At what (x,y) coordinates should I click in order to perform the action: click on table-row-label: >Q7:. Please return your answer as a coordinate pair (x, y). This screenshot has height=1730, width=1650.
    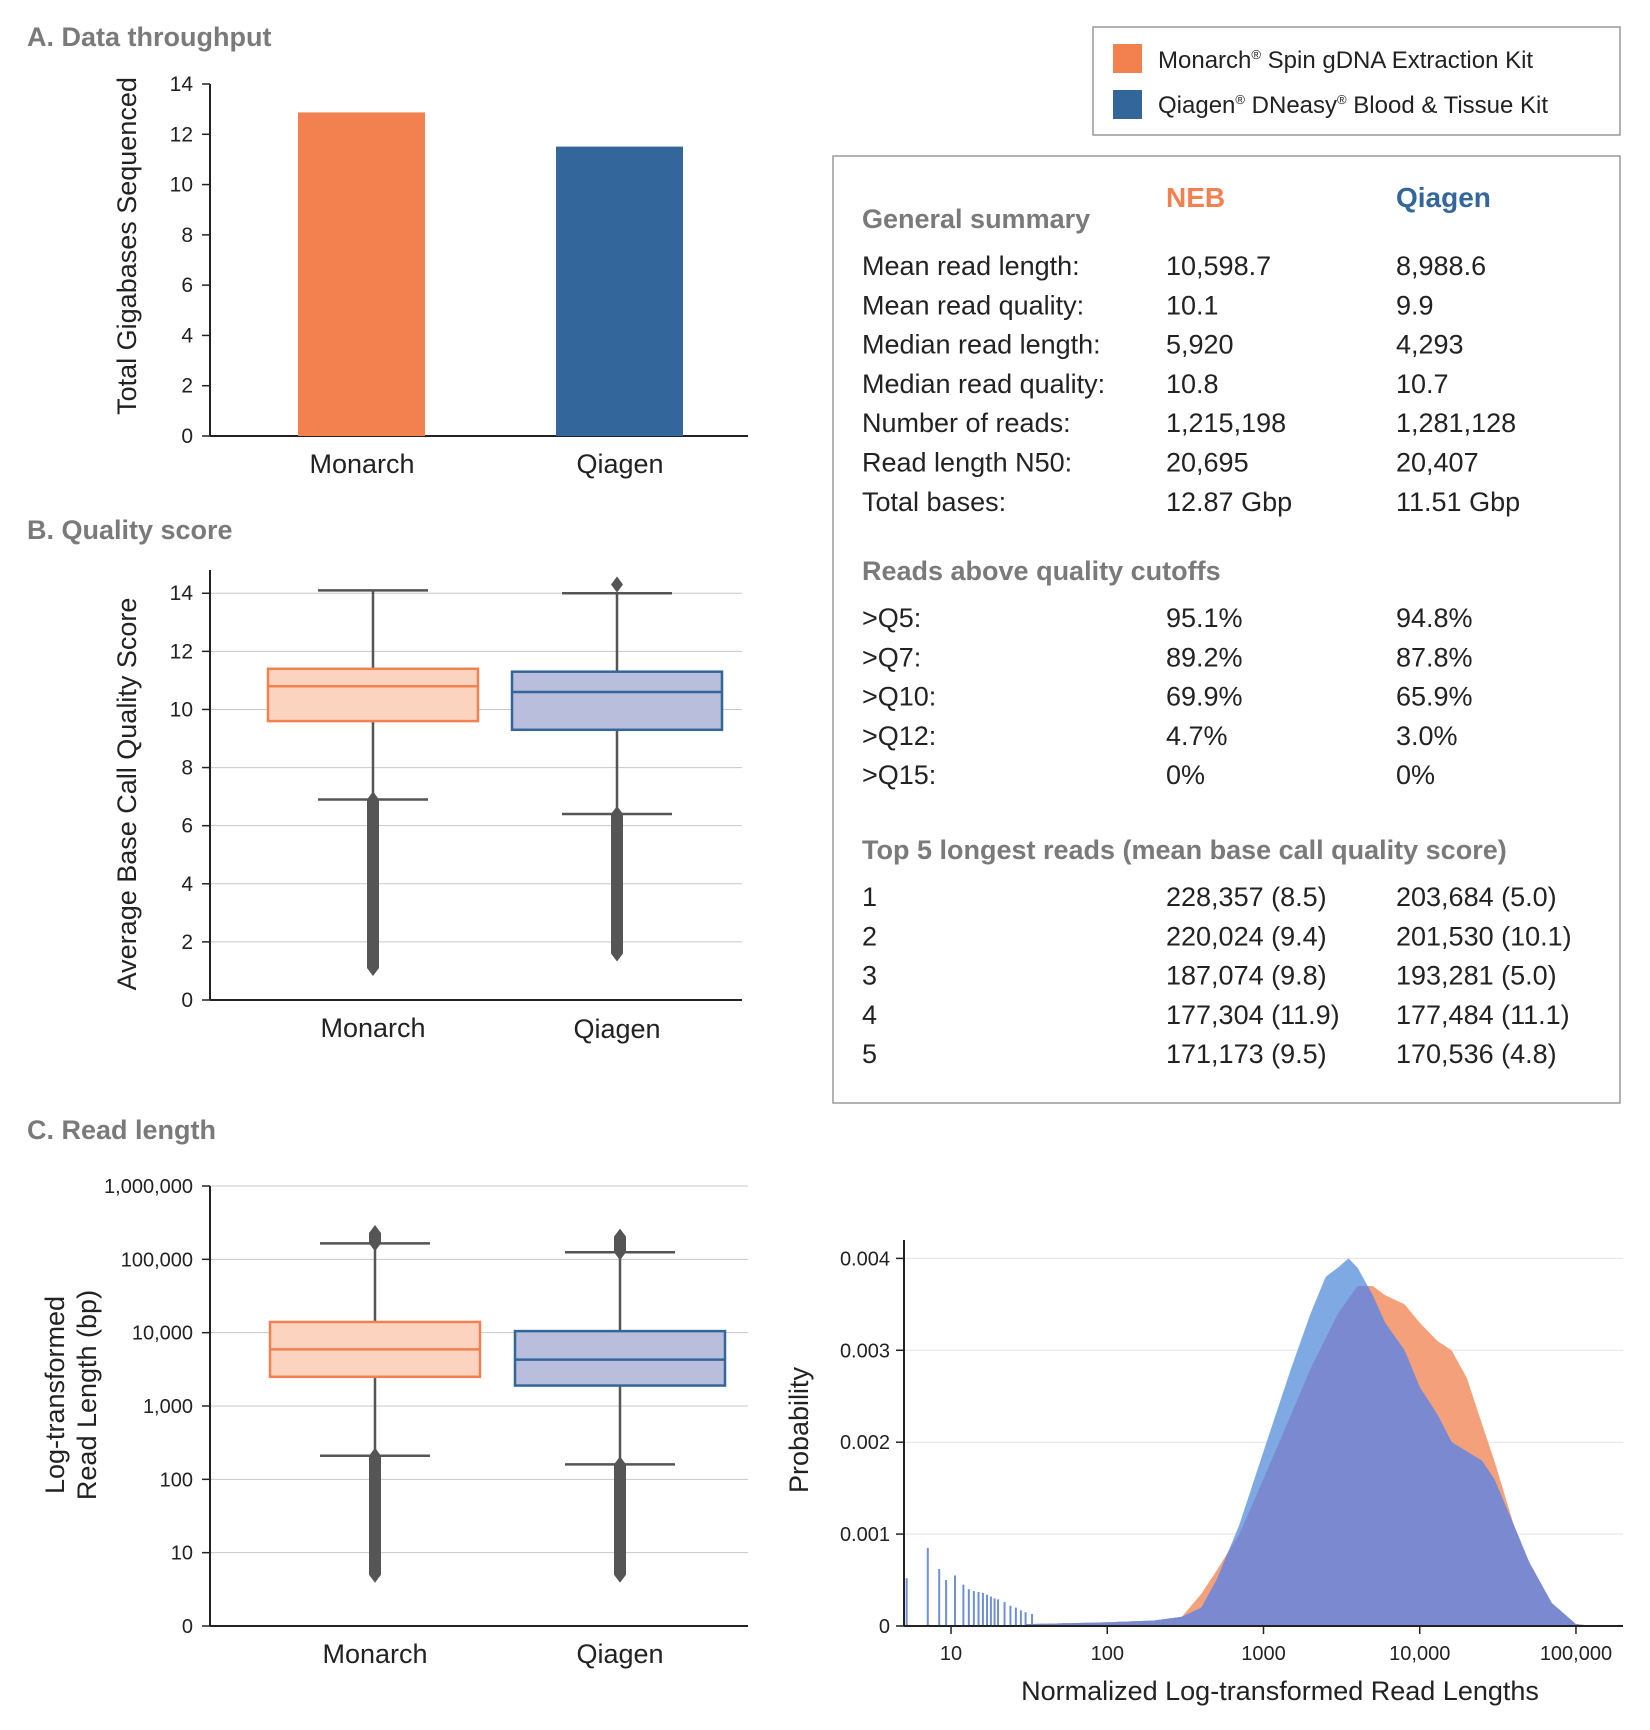
    Looking at the image, I should click on (891, 657).